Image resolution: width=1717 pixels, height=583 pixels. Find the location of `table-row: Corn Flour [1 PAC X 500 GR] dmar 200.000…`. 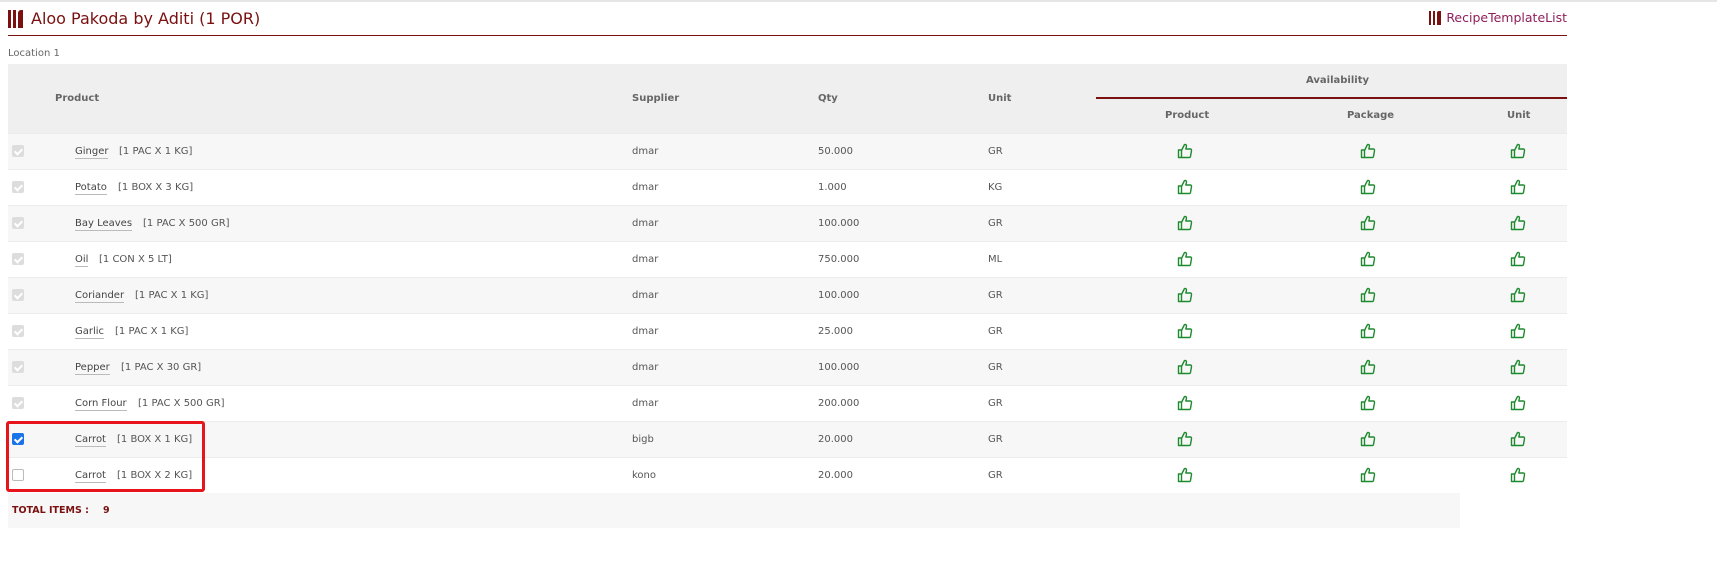

table-row: Corn Flour [1 PAC X 500 GR] dmar 200.000… is located at coordinates (787, 403).